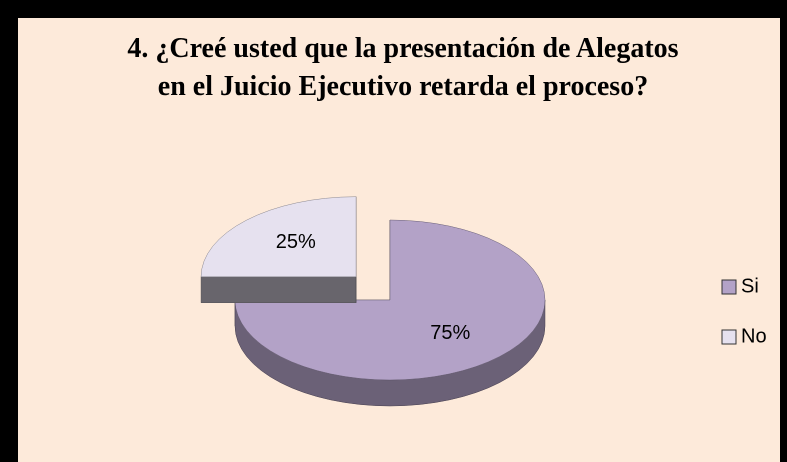 This screenshot has height=462, width=787. What do you see at coordinates (296, 242) in the screenshot?
I see `data-label: 25%` at bounding box center [296, 242].